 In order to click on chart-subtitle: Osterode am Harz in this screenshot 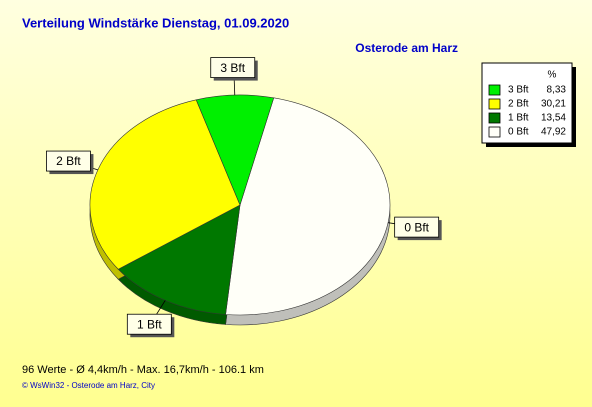, I will do `click(406, 48)`.